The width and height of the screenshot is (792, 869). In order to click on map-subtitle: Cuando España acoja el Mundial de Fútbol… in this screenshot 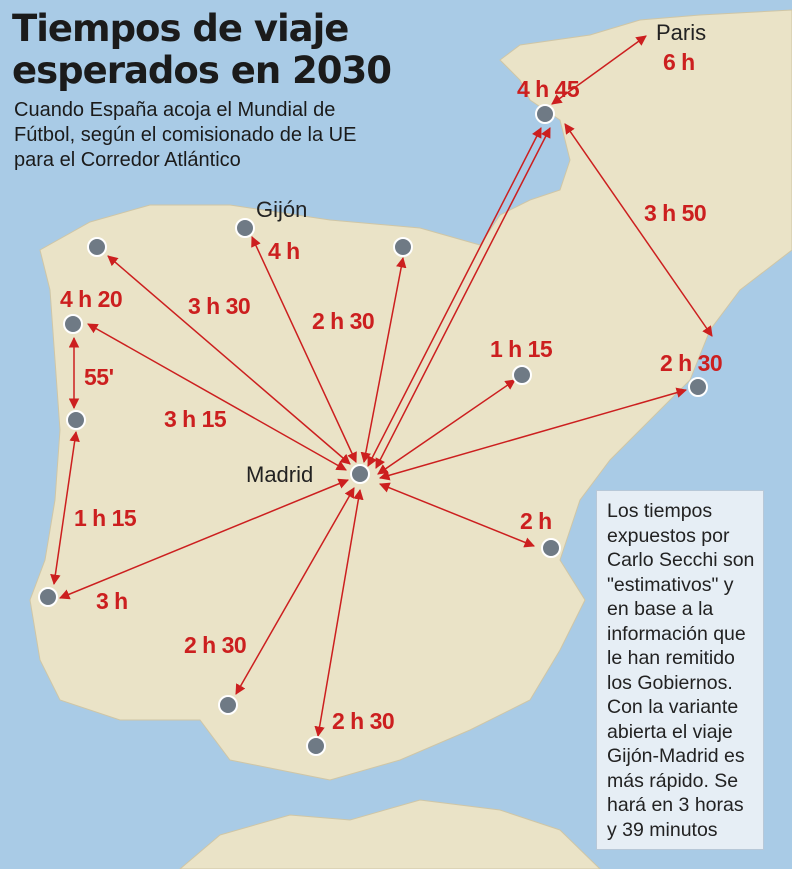, I will do `click(185, 135)`.